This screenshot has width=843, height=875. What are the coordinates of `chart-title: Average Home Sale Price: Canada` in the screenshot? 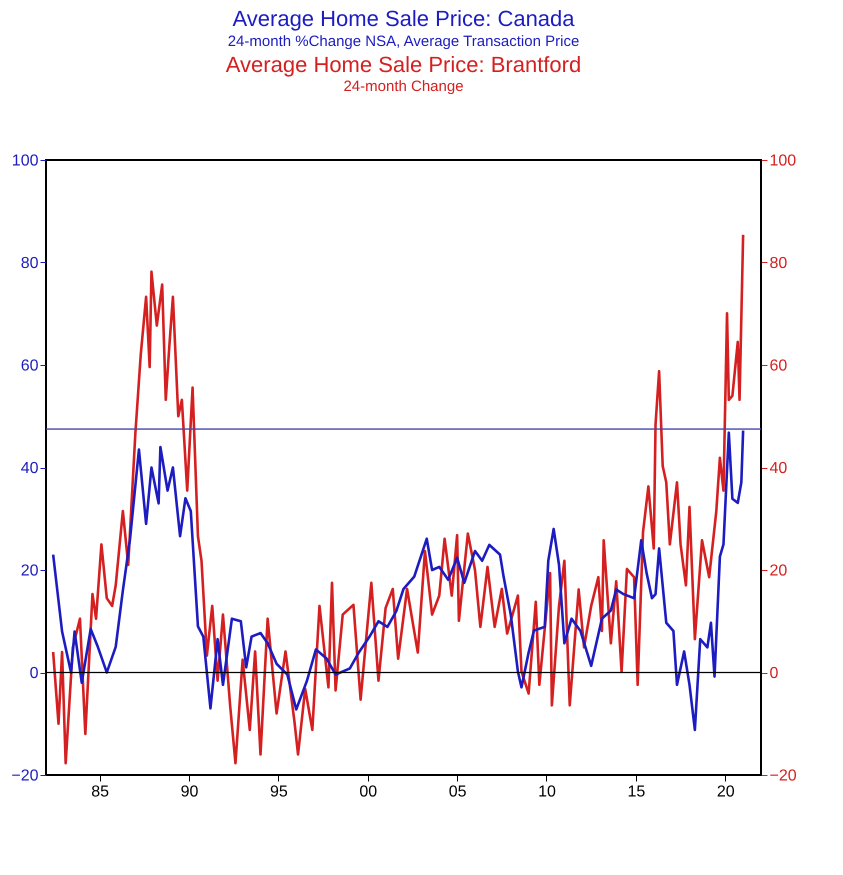 It's located at (404, 18).